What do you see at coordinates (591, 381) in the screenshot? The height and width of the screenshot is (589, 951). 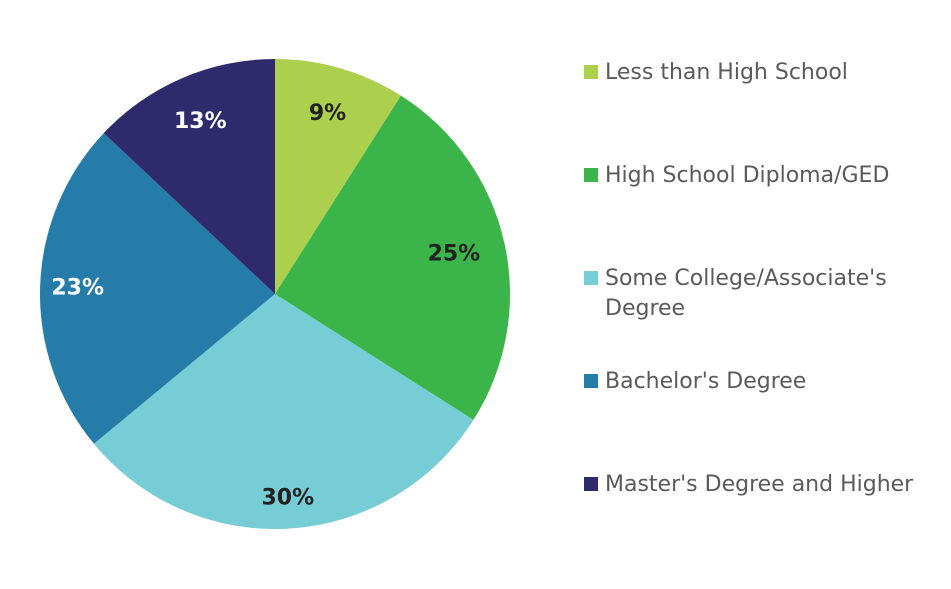 I see `legend-swatch-bachelors-degree` at bounding box center [591, 381].